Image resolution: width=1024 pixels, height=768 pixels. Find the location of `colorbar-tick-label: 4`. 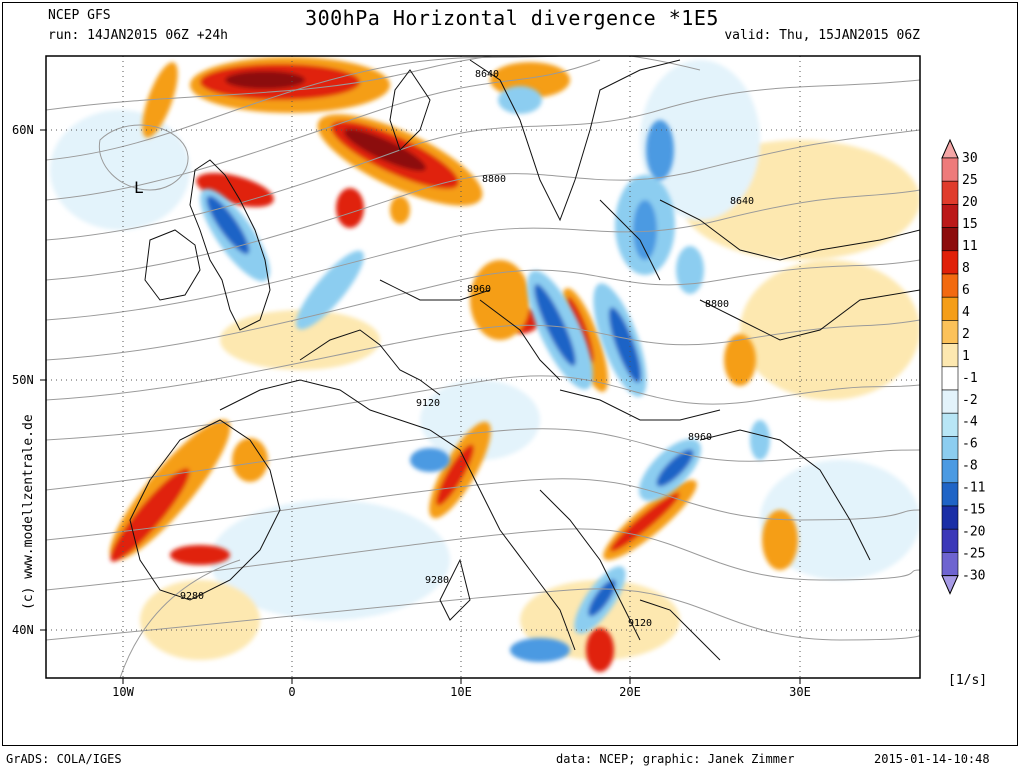

colorbar-tick-label: 4 is located at coordinates (966, 312).